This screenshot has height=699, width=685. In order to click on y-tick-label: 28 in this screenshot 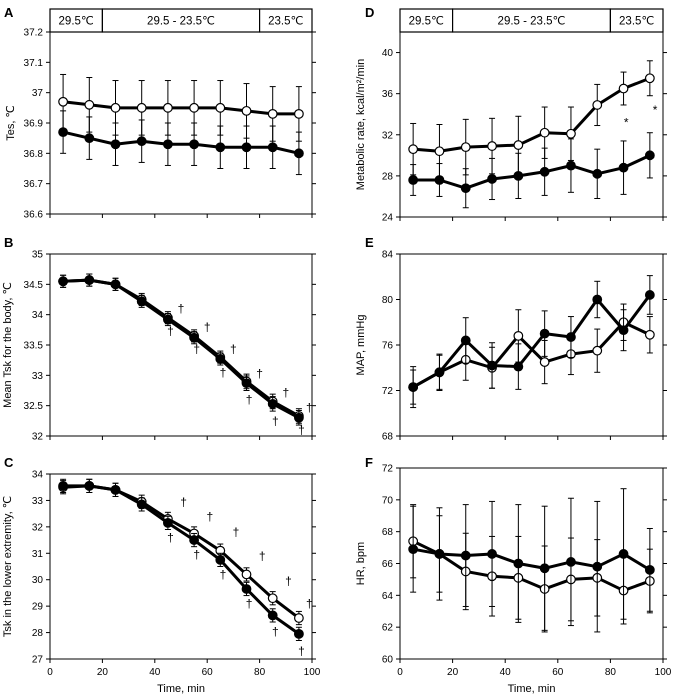, I will do `click(388, 176)`.